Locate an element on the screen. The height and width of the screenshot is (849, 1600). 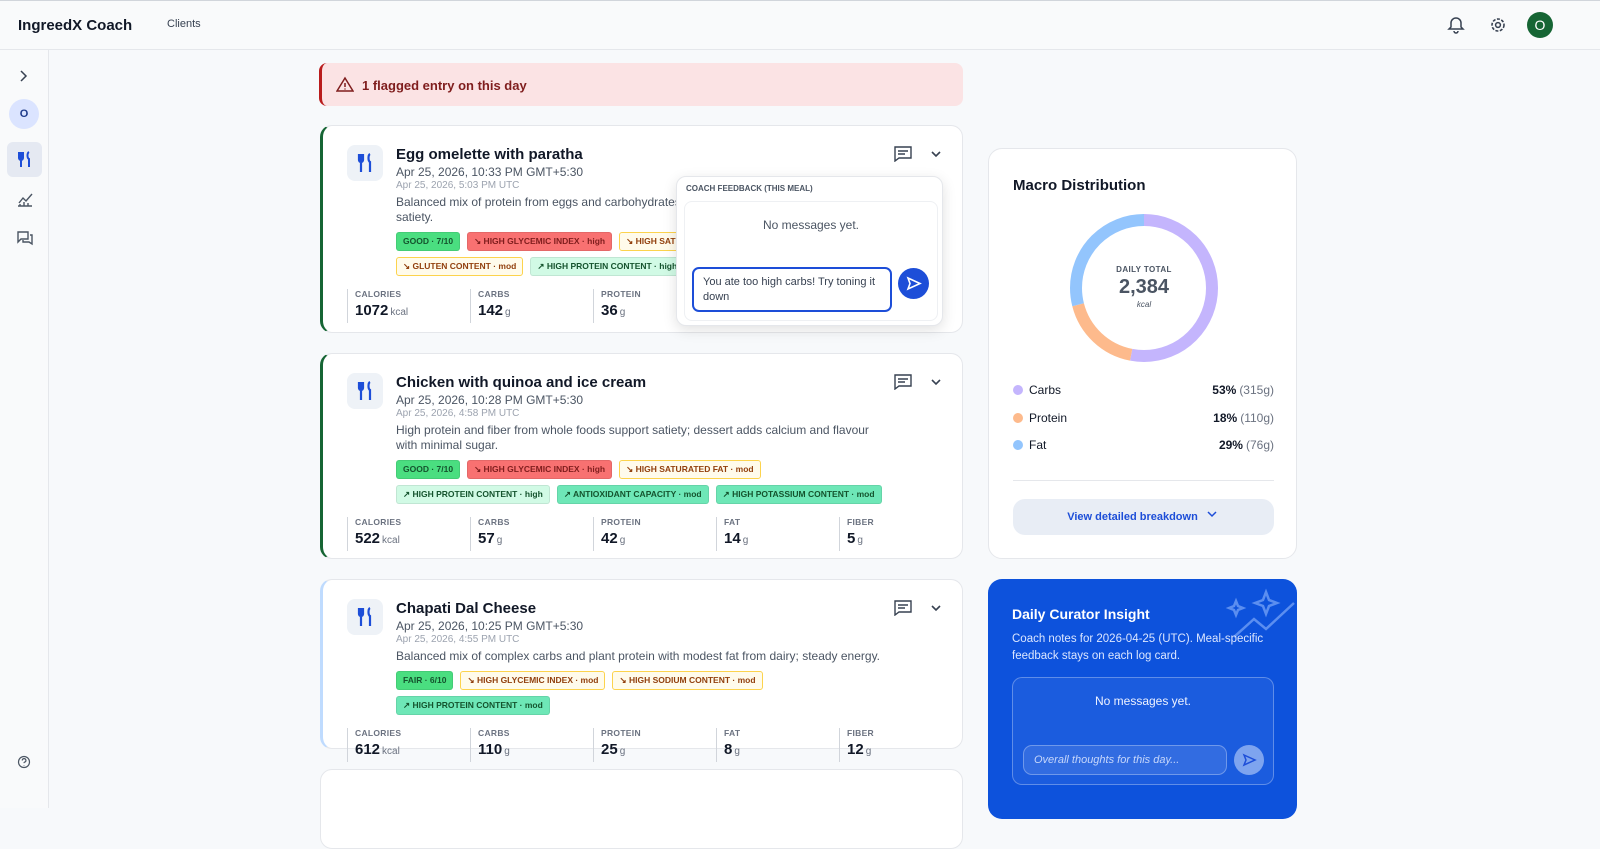
expand-icon is located at coordinates (23, 76).